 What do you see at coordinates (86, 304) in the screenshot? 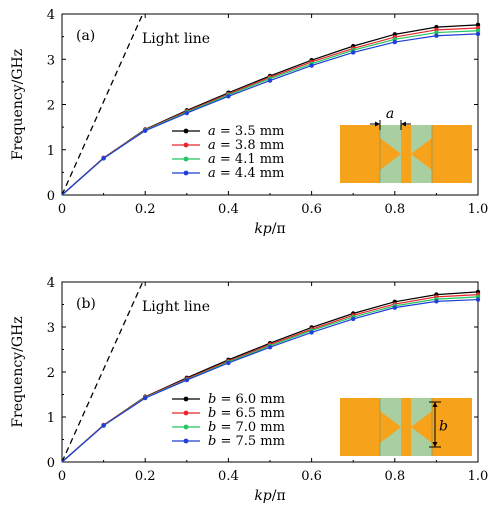
I see `panel-label: (b)` at bounding box center [86, 304].